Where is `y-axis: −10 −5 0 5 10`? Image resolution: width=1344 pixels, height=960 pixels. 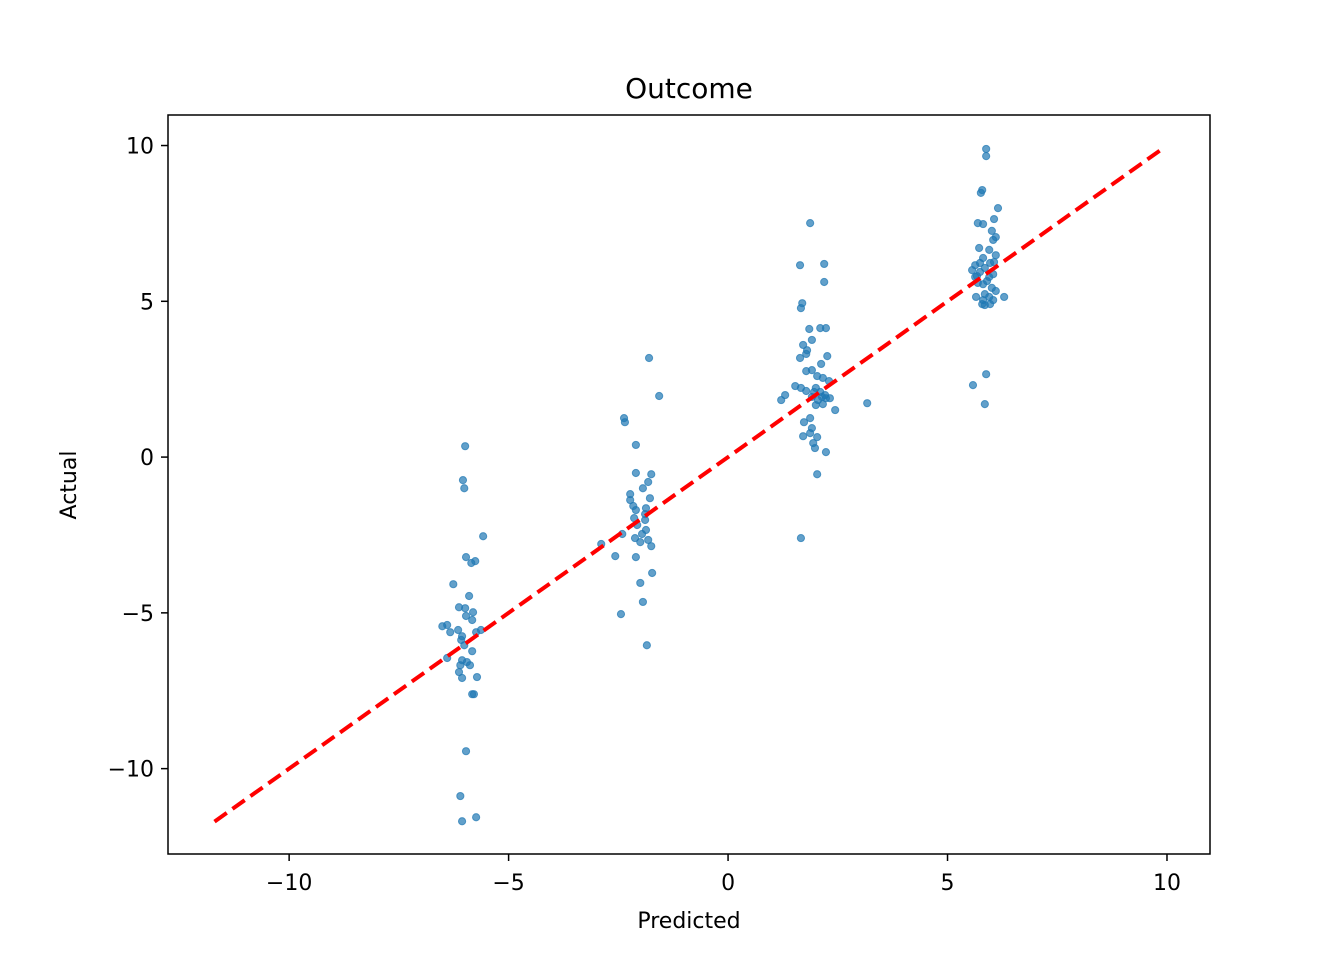
y-axis: −10 −5 0 5 10 is located at coordinates (138, 459).